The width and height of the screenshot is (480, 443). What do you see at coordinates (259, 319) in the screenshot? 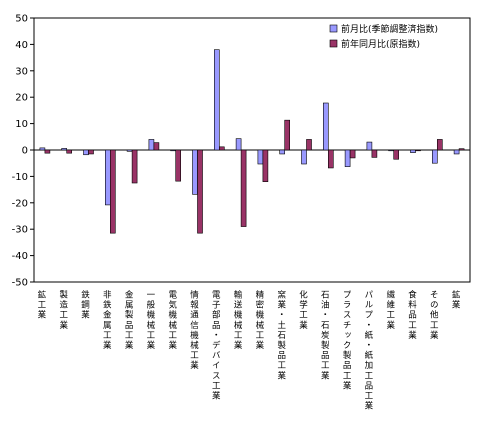
I see `x-tick-label: 精密機械工業` at bounding box center [259, 319].